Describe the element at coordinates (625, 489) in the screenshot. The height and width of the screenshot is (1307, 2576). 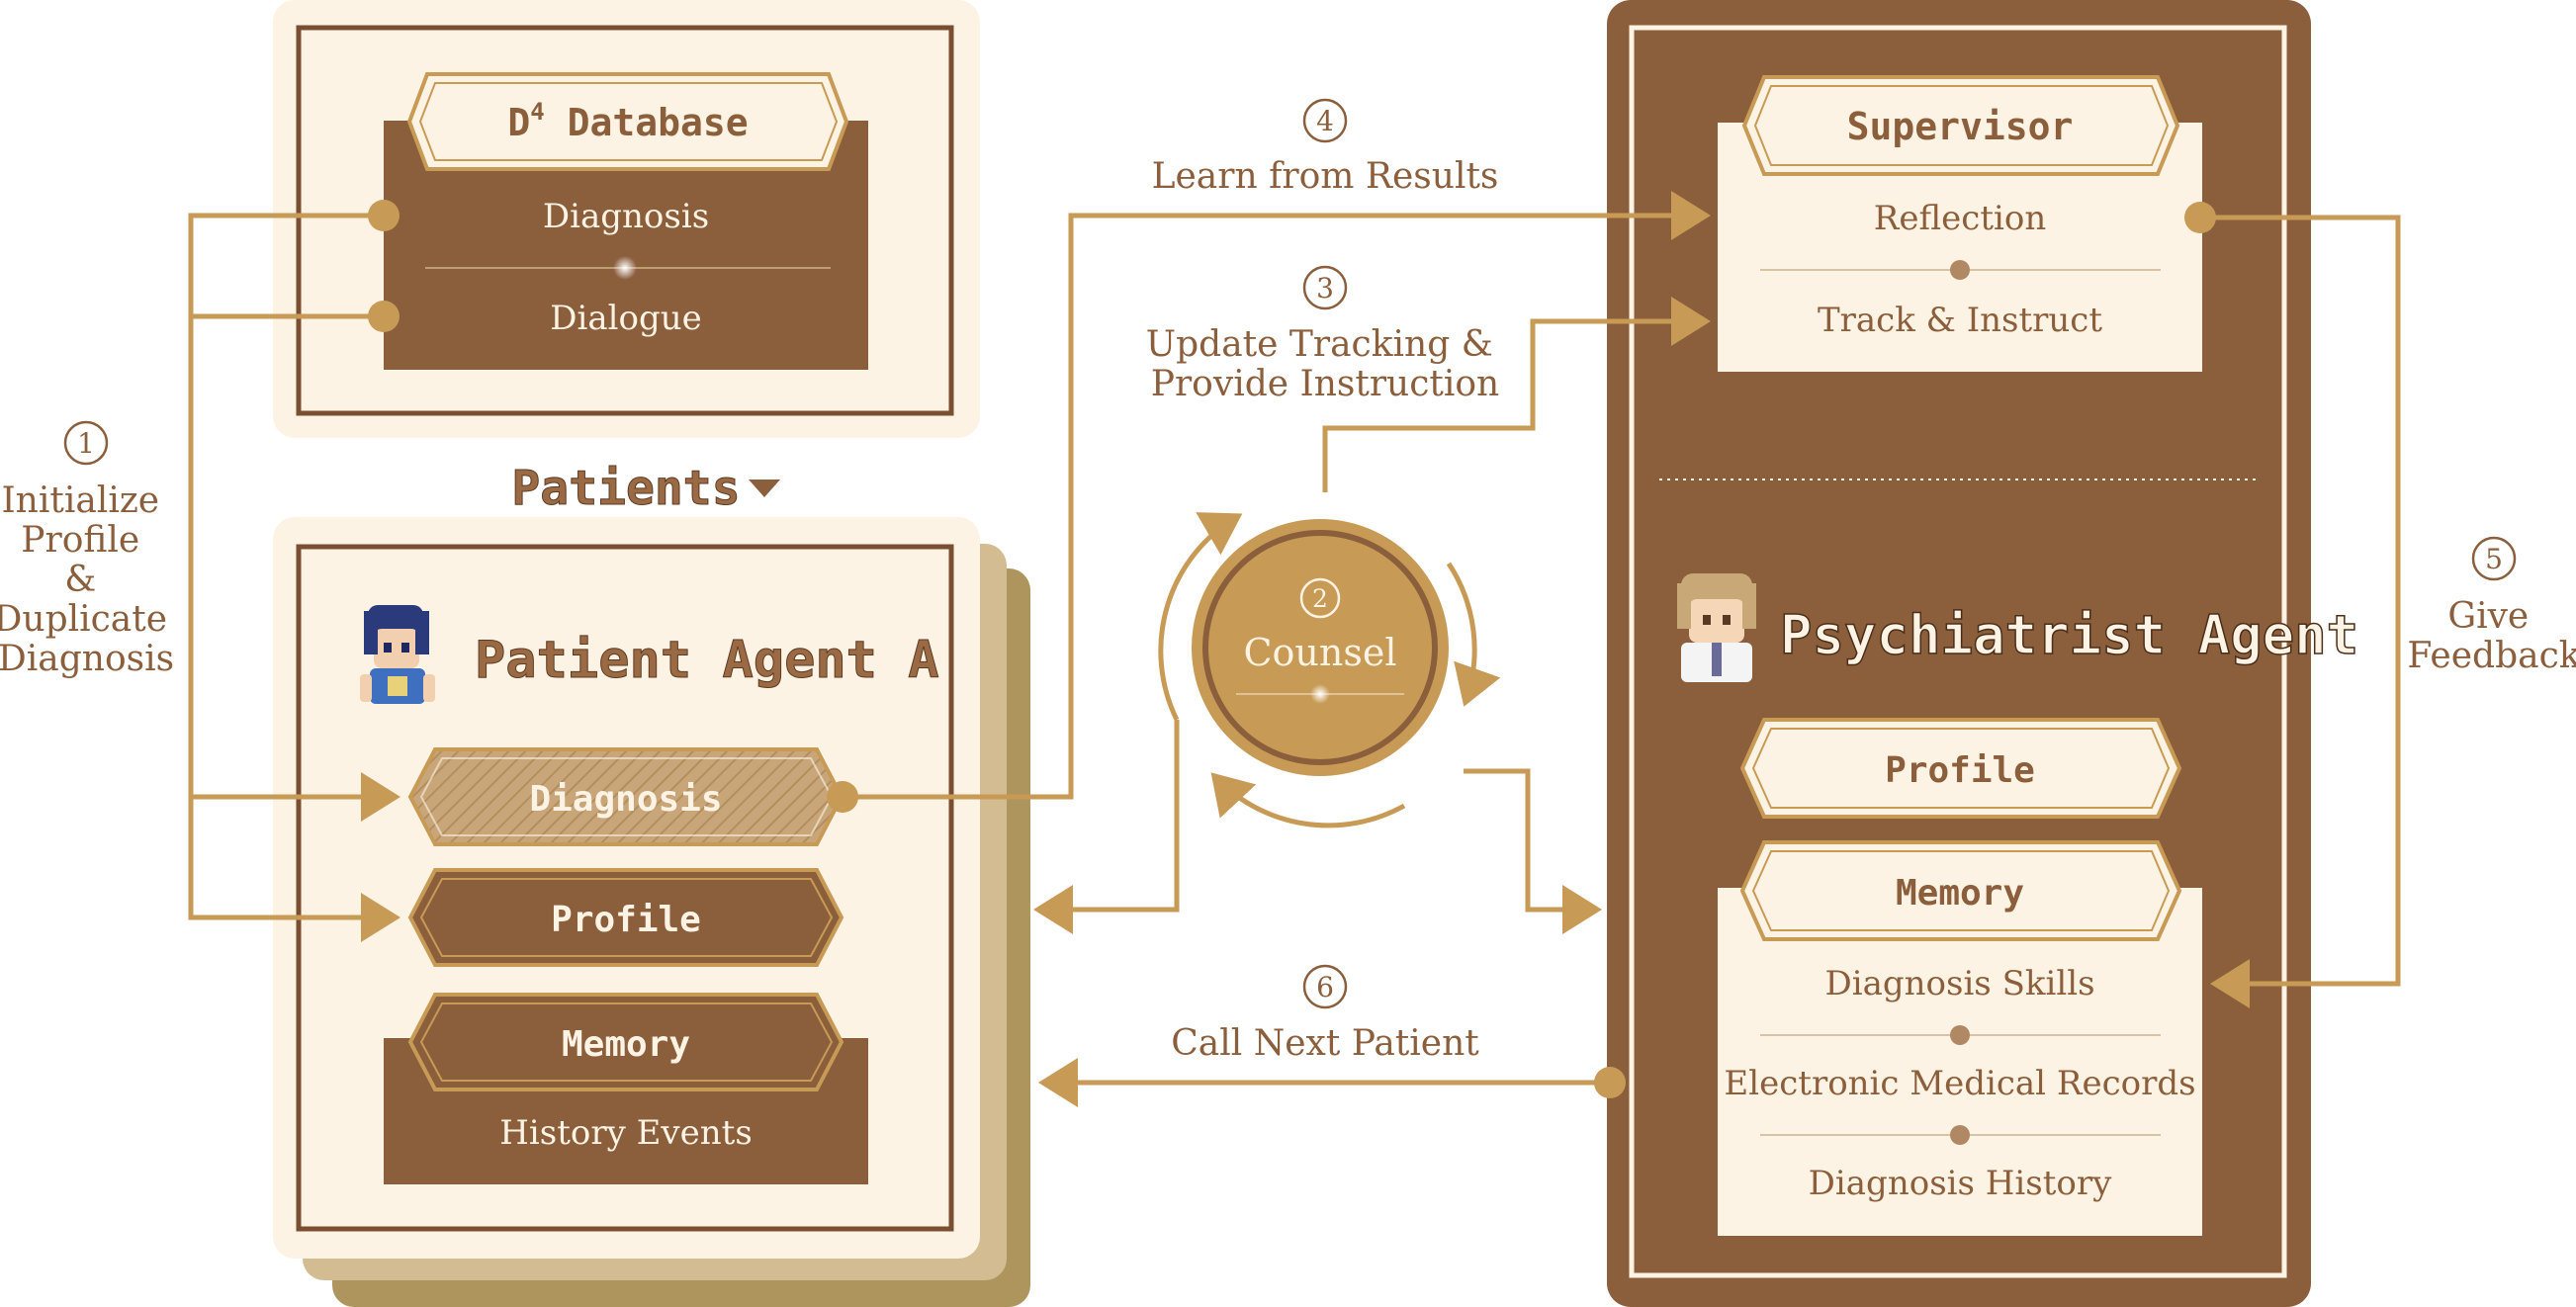
I see `patients-section-label: Patients` at that location.